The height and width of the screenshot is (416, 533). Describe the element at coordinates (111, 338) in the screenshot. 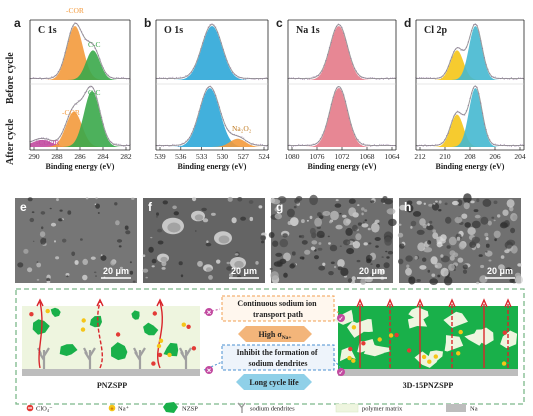

I see `left-polymer-matrix` at that location.